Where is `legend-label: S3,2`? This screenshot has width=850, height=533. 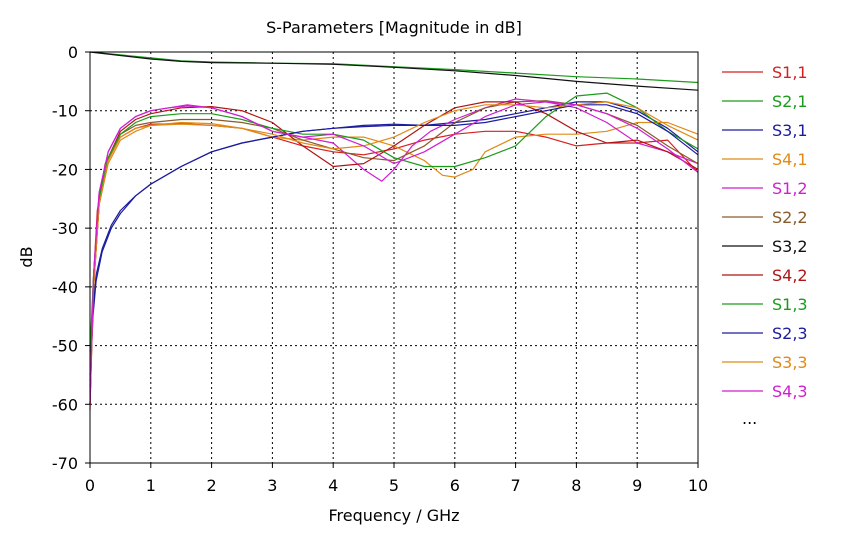 legend-label: S3,2 is located at coordinates (790, 246).